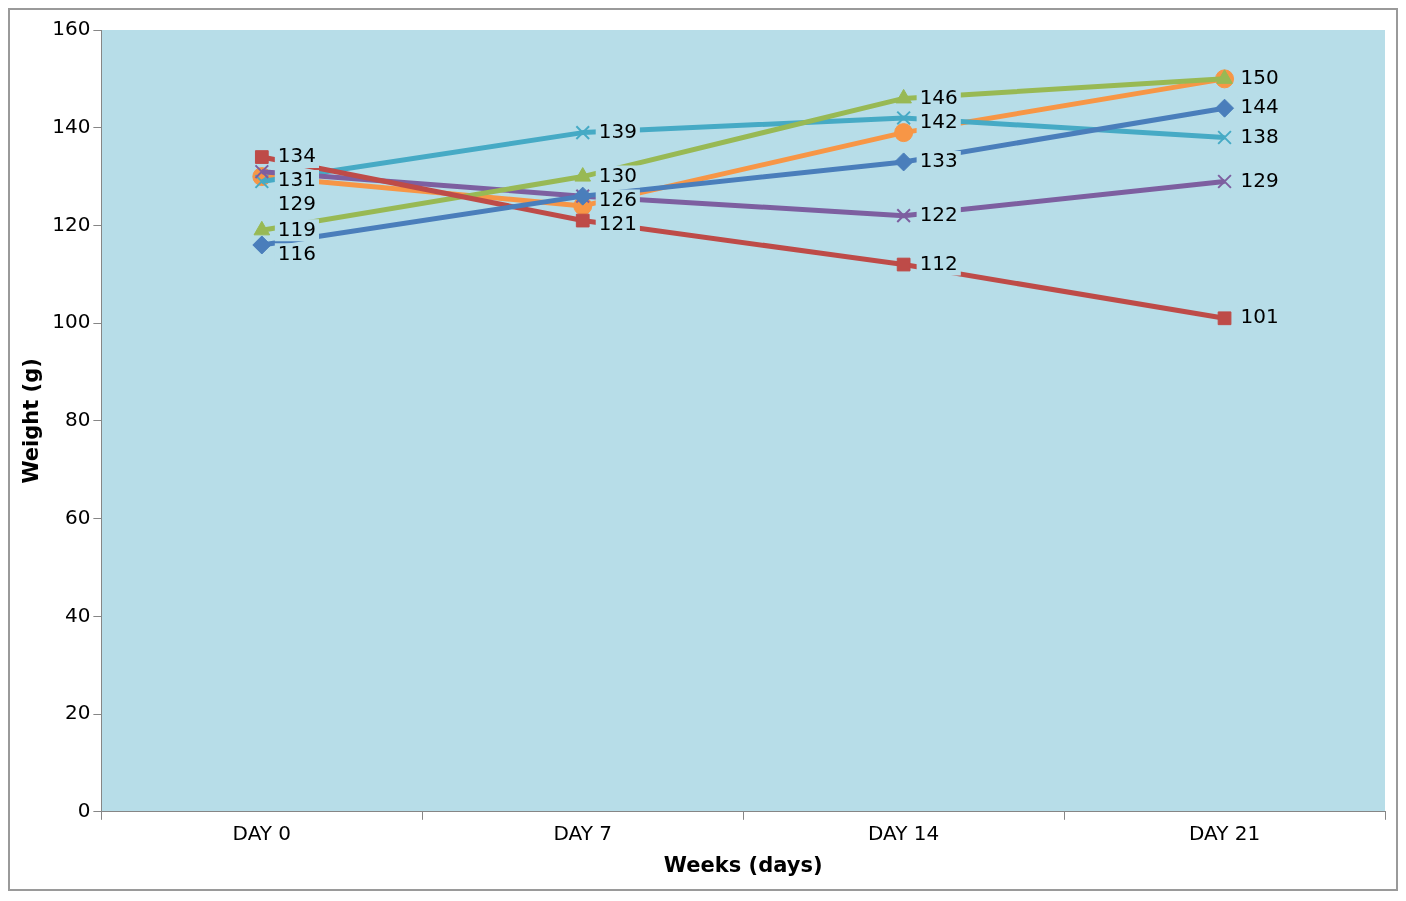 The image size is (1406, 901). I want to click on data-label: 142, so click(938, 120).